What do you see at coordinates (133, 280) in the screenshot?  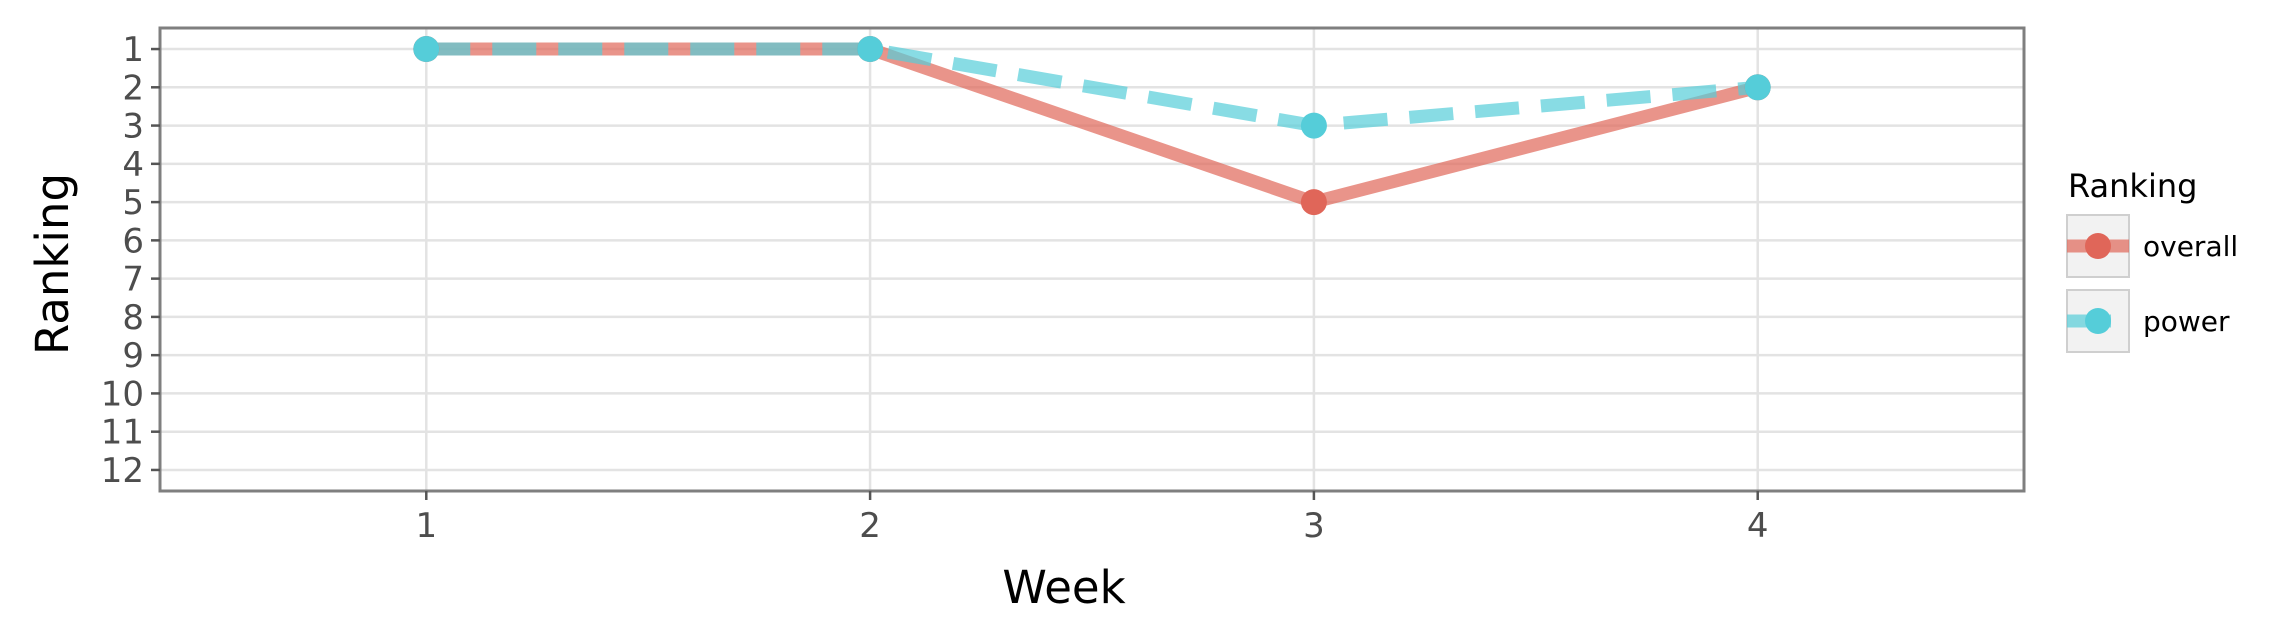 I see `y-tick-label: 7` at bounding box center [133, 280].